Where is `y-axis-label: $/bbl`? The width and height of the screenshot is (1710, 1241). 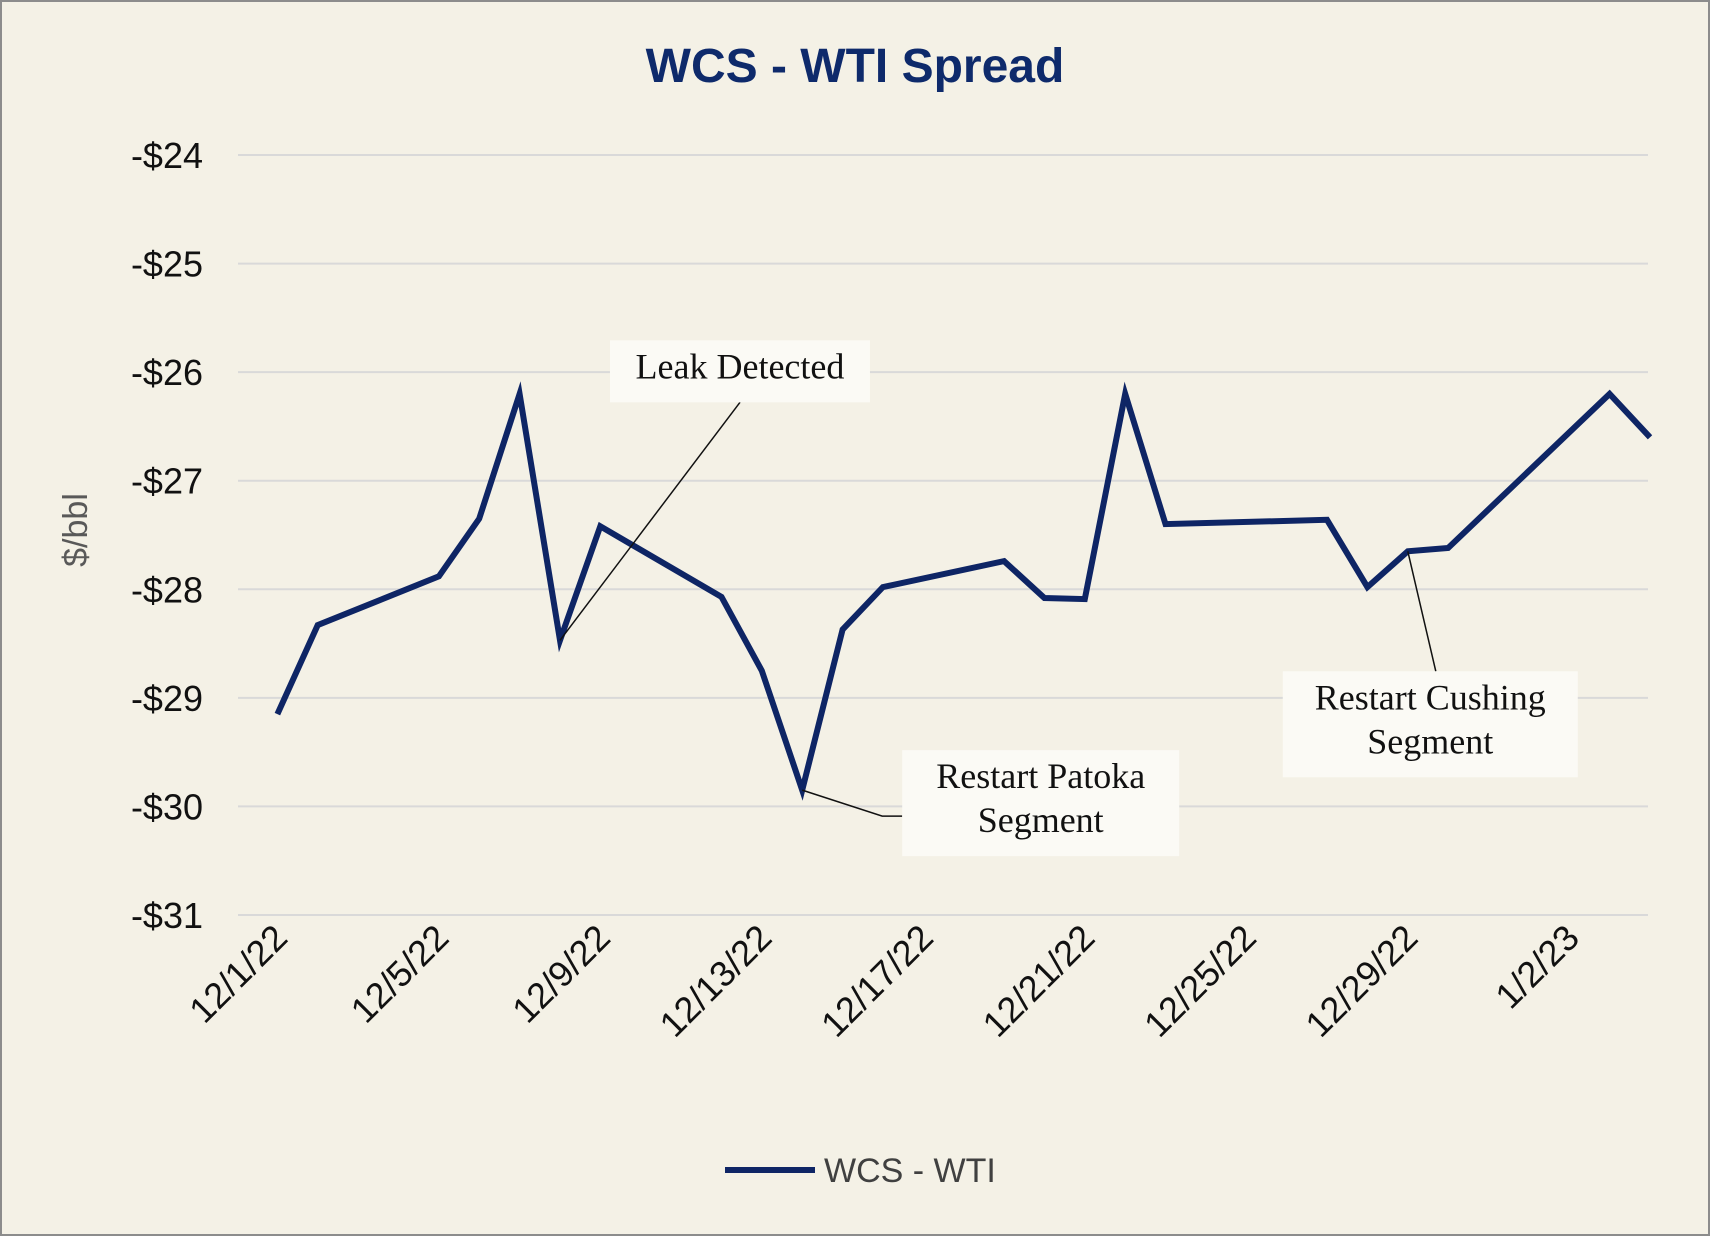 y-axis-label: $/bbl is located at coordinates (76, 530).